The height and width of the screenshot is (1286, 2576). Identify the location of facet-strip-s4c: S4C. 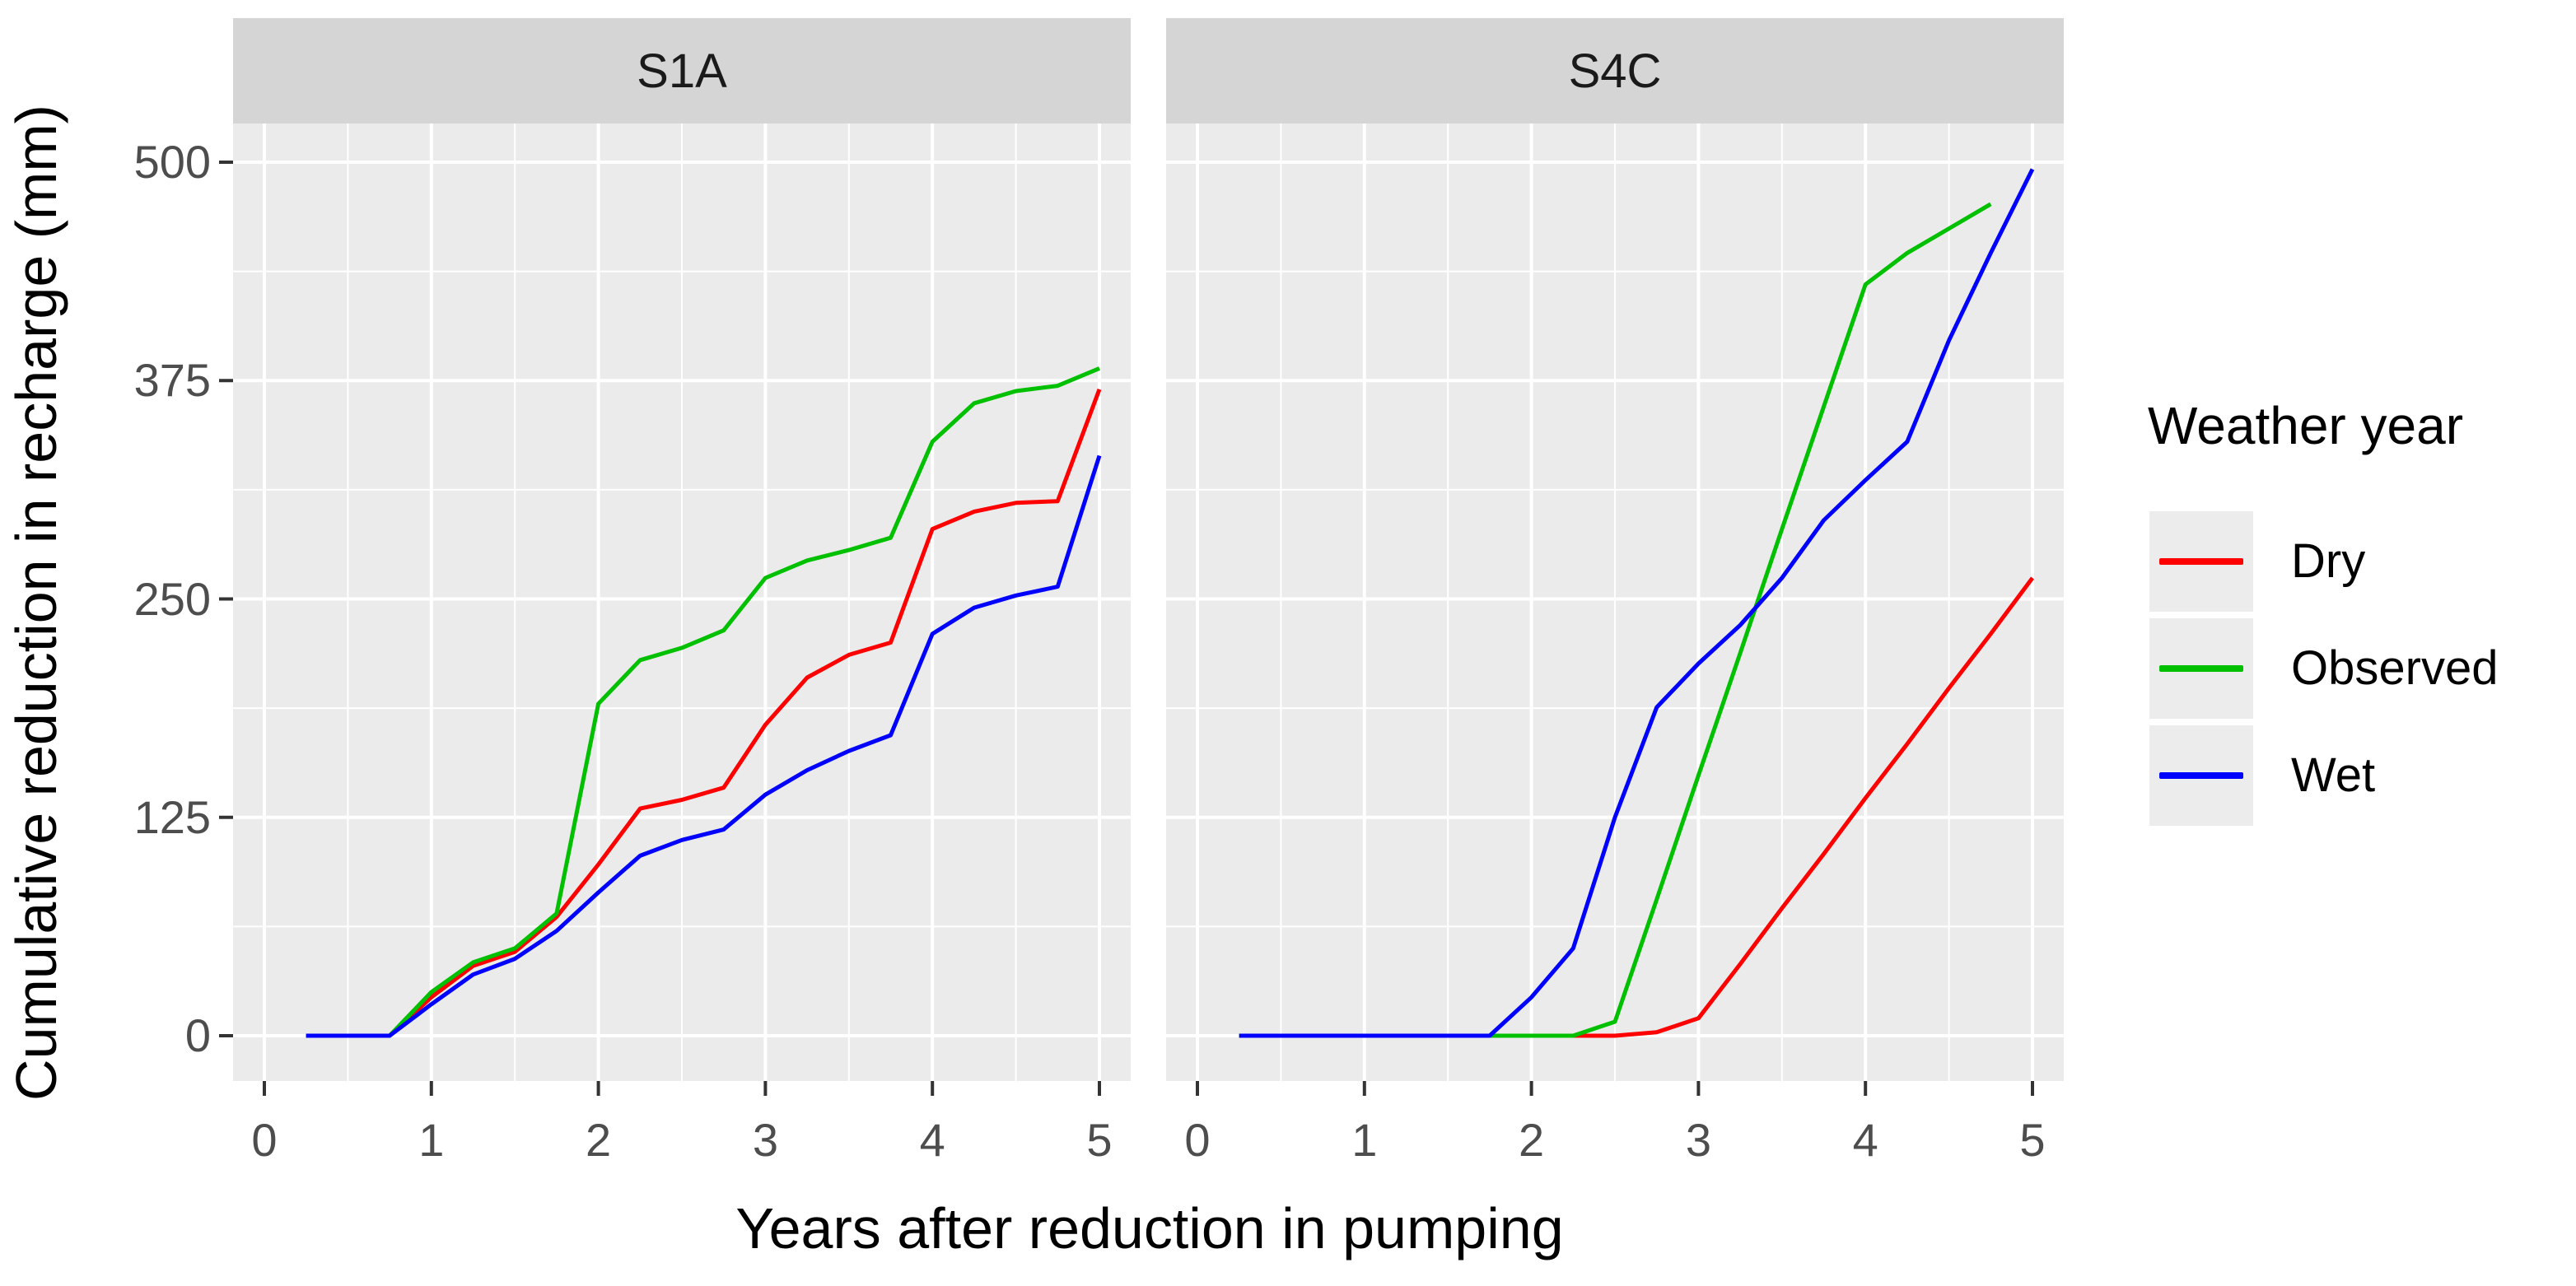
(1615, 71).